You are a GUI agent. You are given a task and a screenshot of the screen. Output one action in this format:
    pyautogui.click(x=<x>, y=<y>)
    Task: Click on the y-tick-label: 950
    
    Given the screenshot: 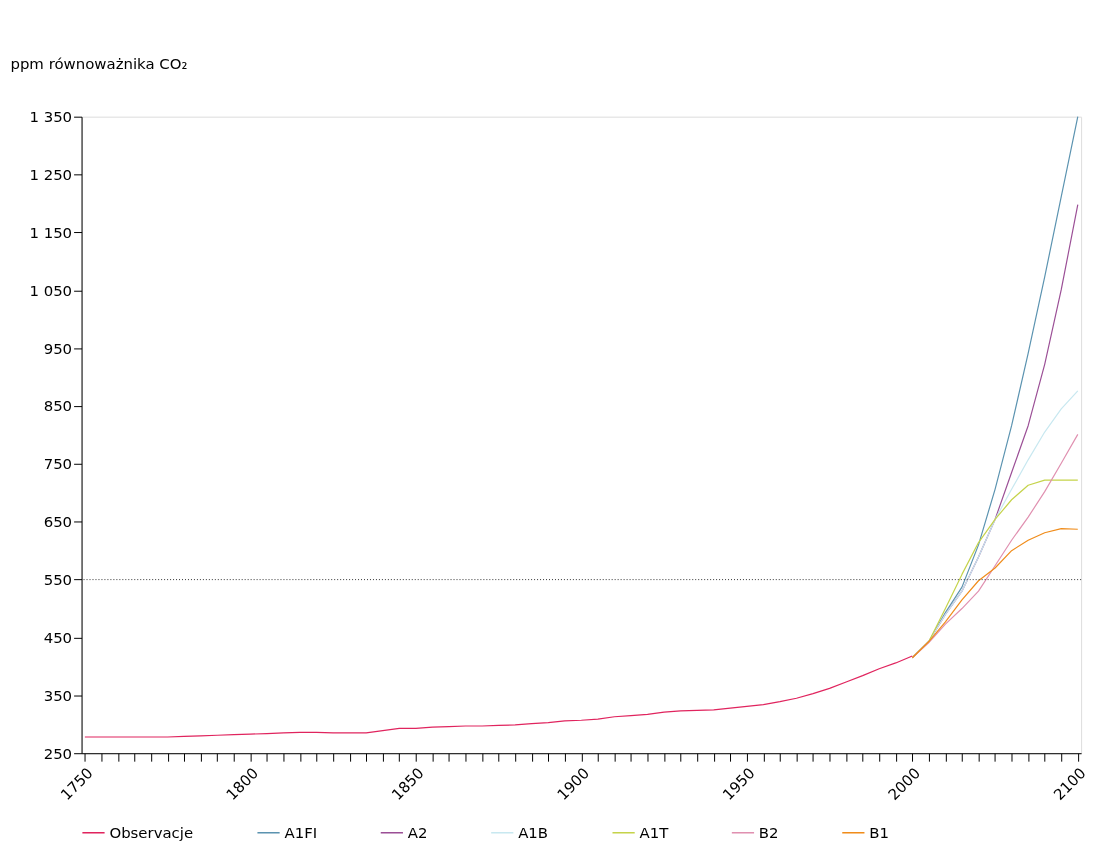 What is the action you would take?
    pyautogui.click(x=58, y=348)
    